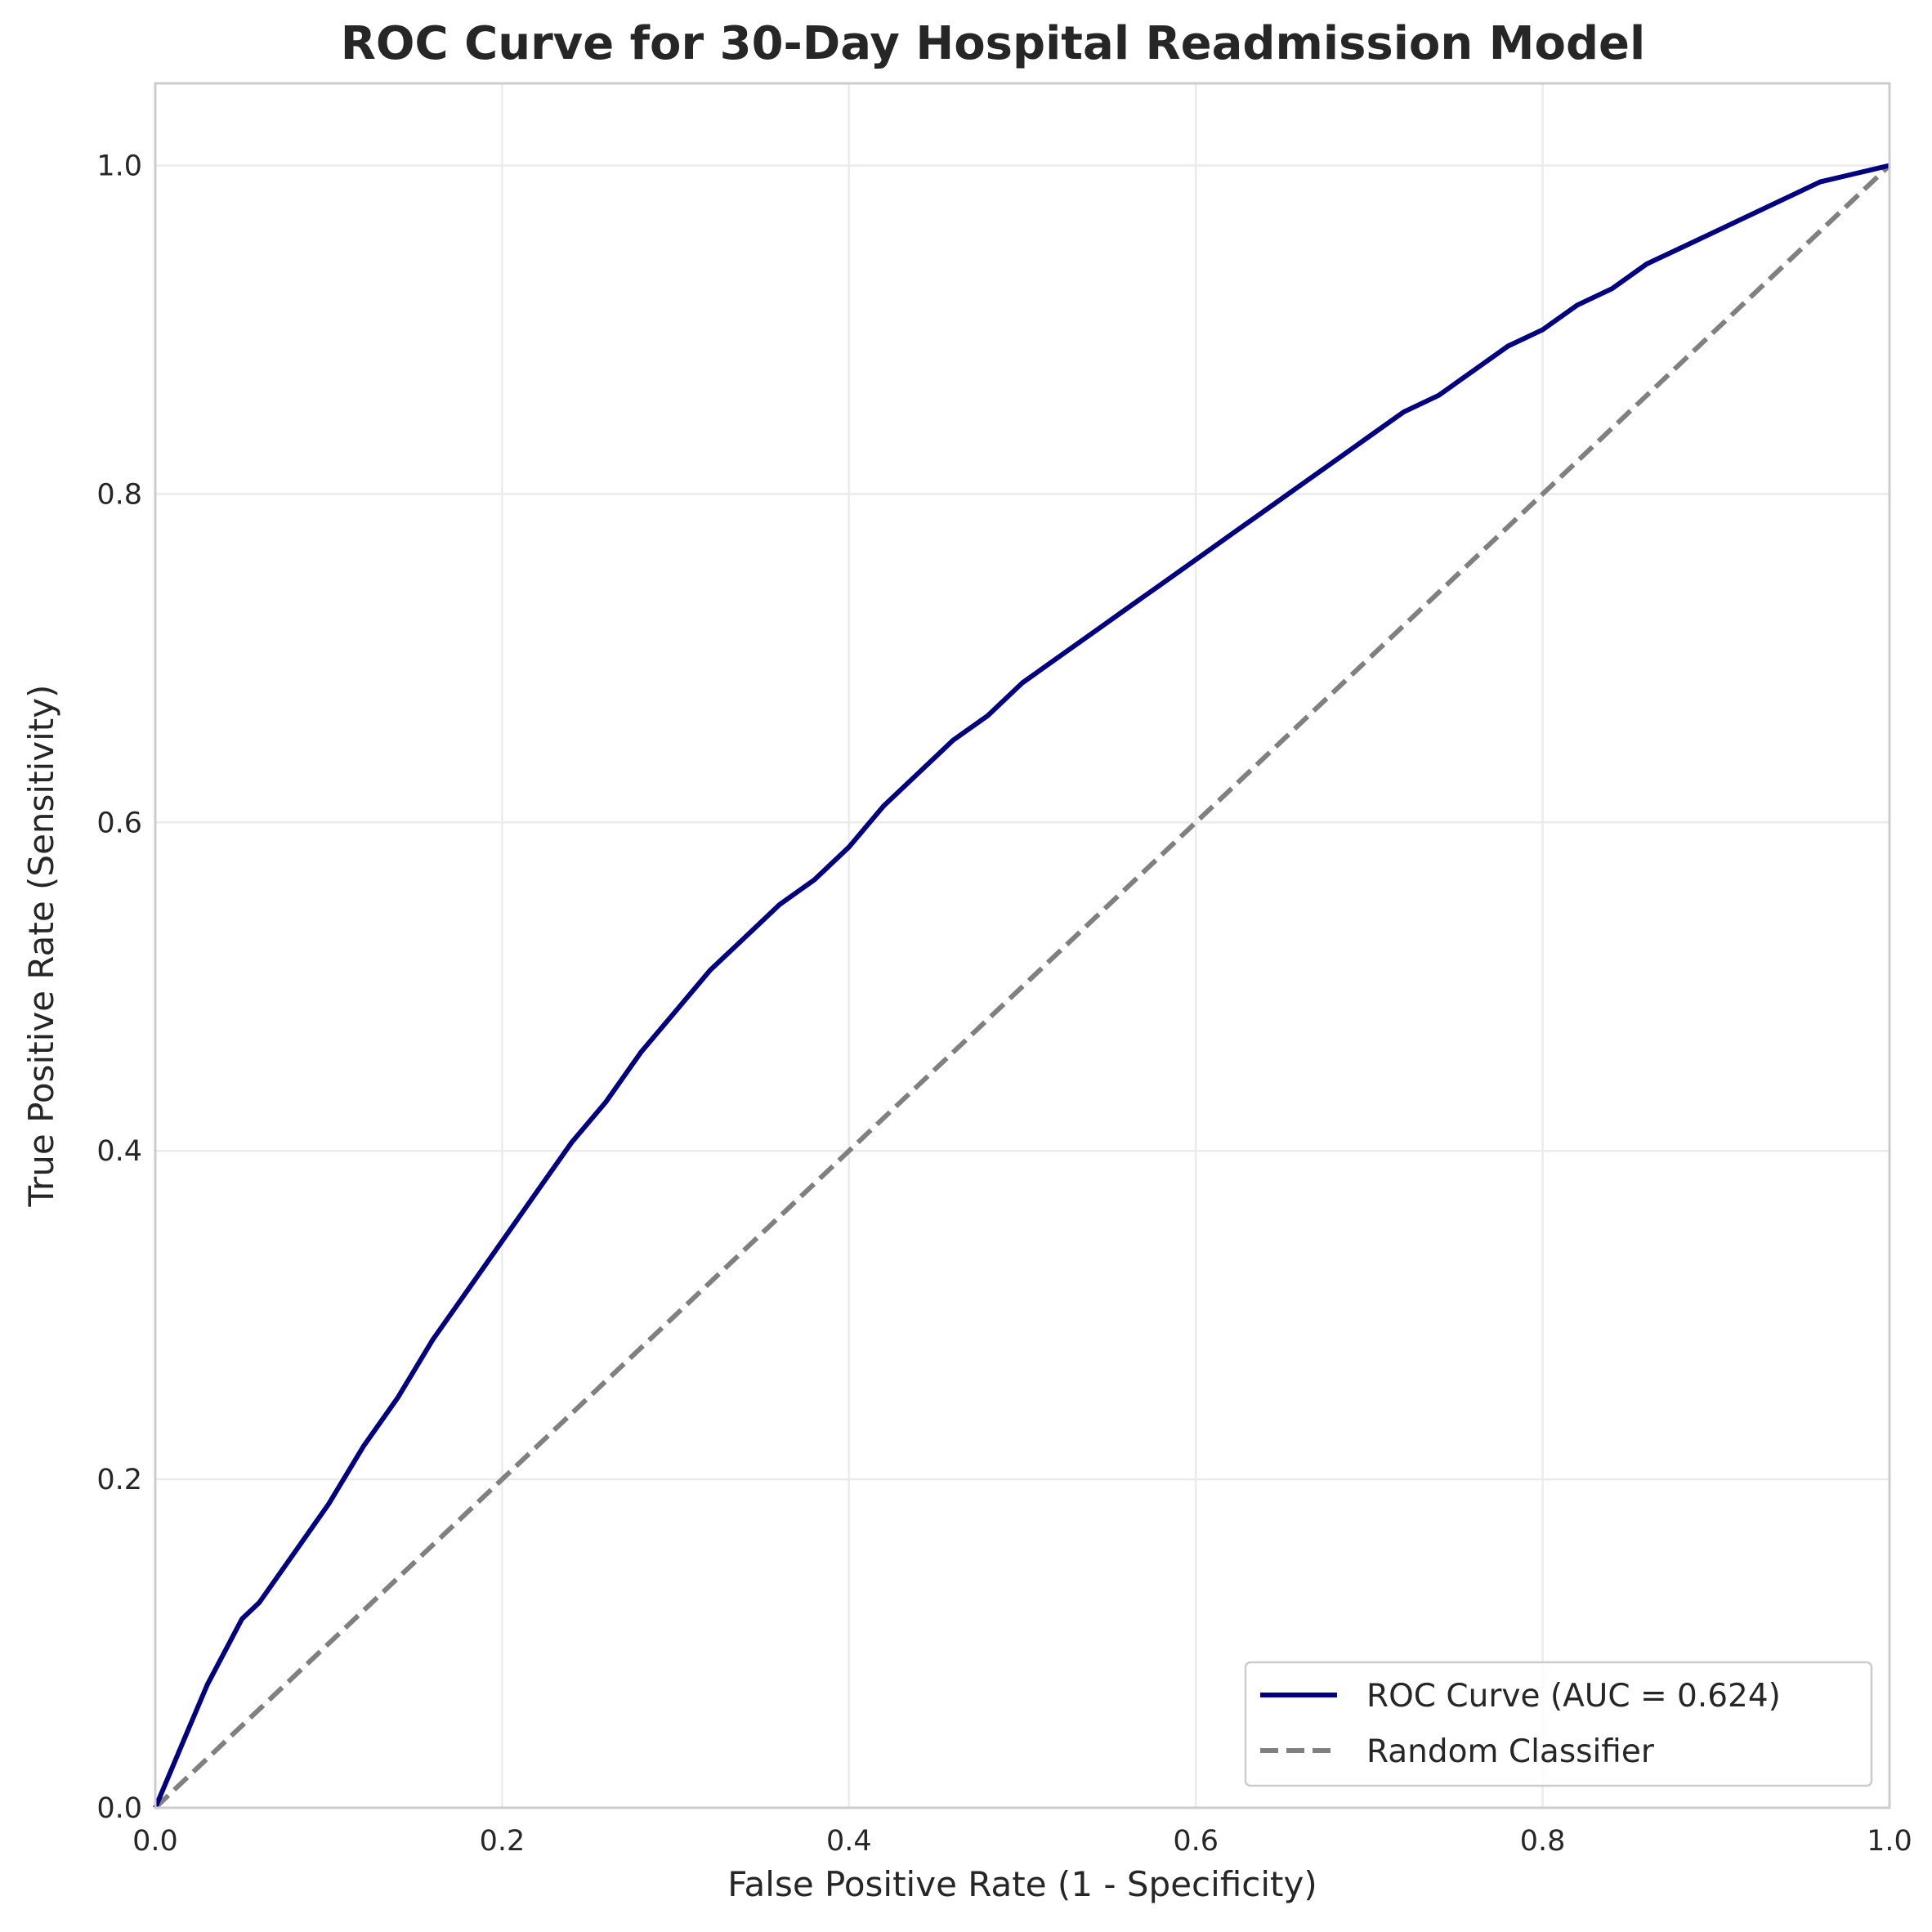 The height and width of the screenshot is (1932, 1932). Describe the element at coordinates (119, 1808) in the screenshot. I see `y-tick-label: 0.0` at that location.